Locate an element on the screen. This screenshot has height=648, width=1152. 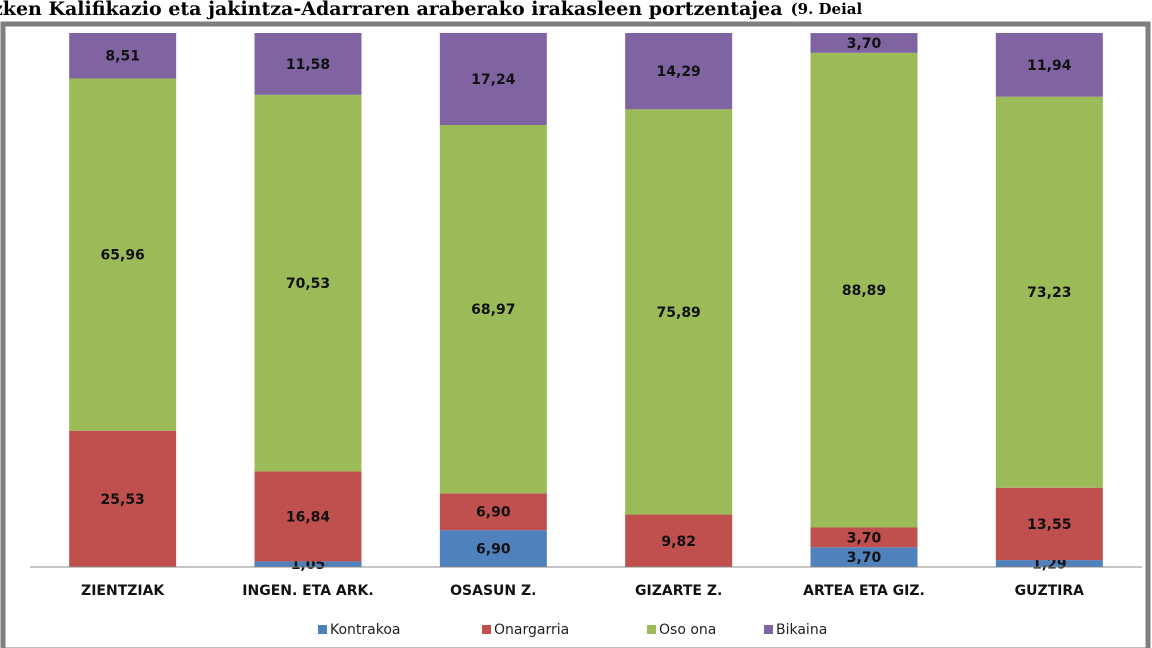
data-label: 14,29 is located at coordinates (679, 72).